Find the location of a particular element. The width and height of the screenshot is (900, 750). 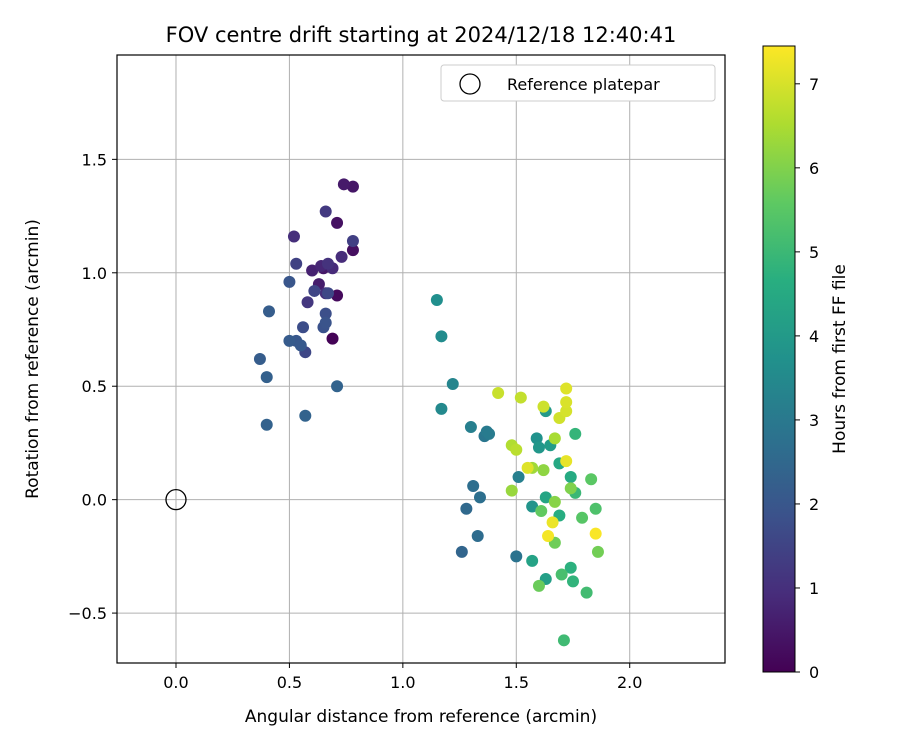

x-tick-label: 0.5 is located at coordinates (289, 682).